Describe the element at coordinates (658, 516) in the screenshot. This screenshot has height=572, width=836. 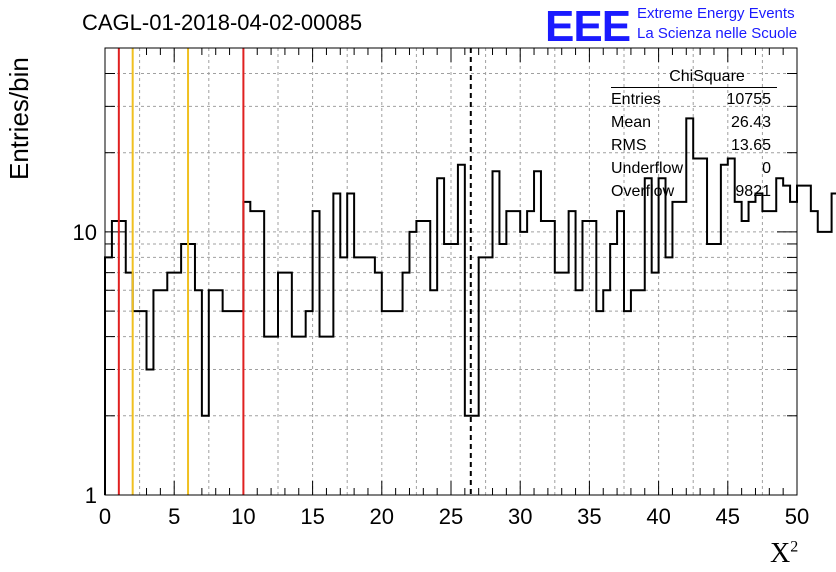
I see `x-tick-label: 40` at that location.